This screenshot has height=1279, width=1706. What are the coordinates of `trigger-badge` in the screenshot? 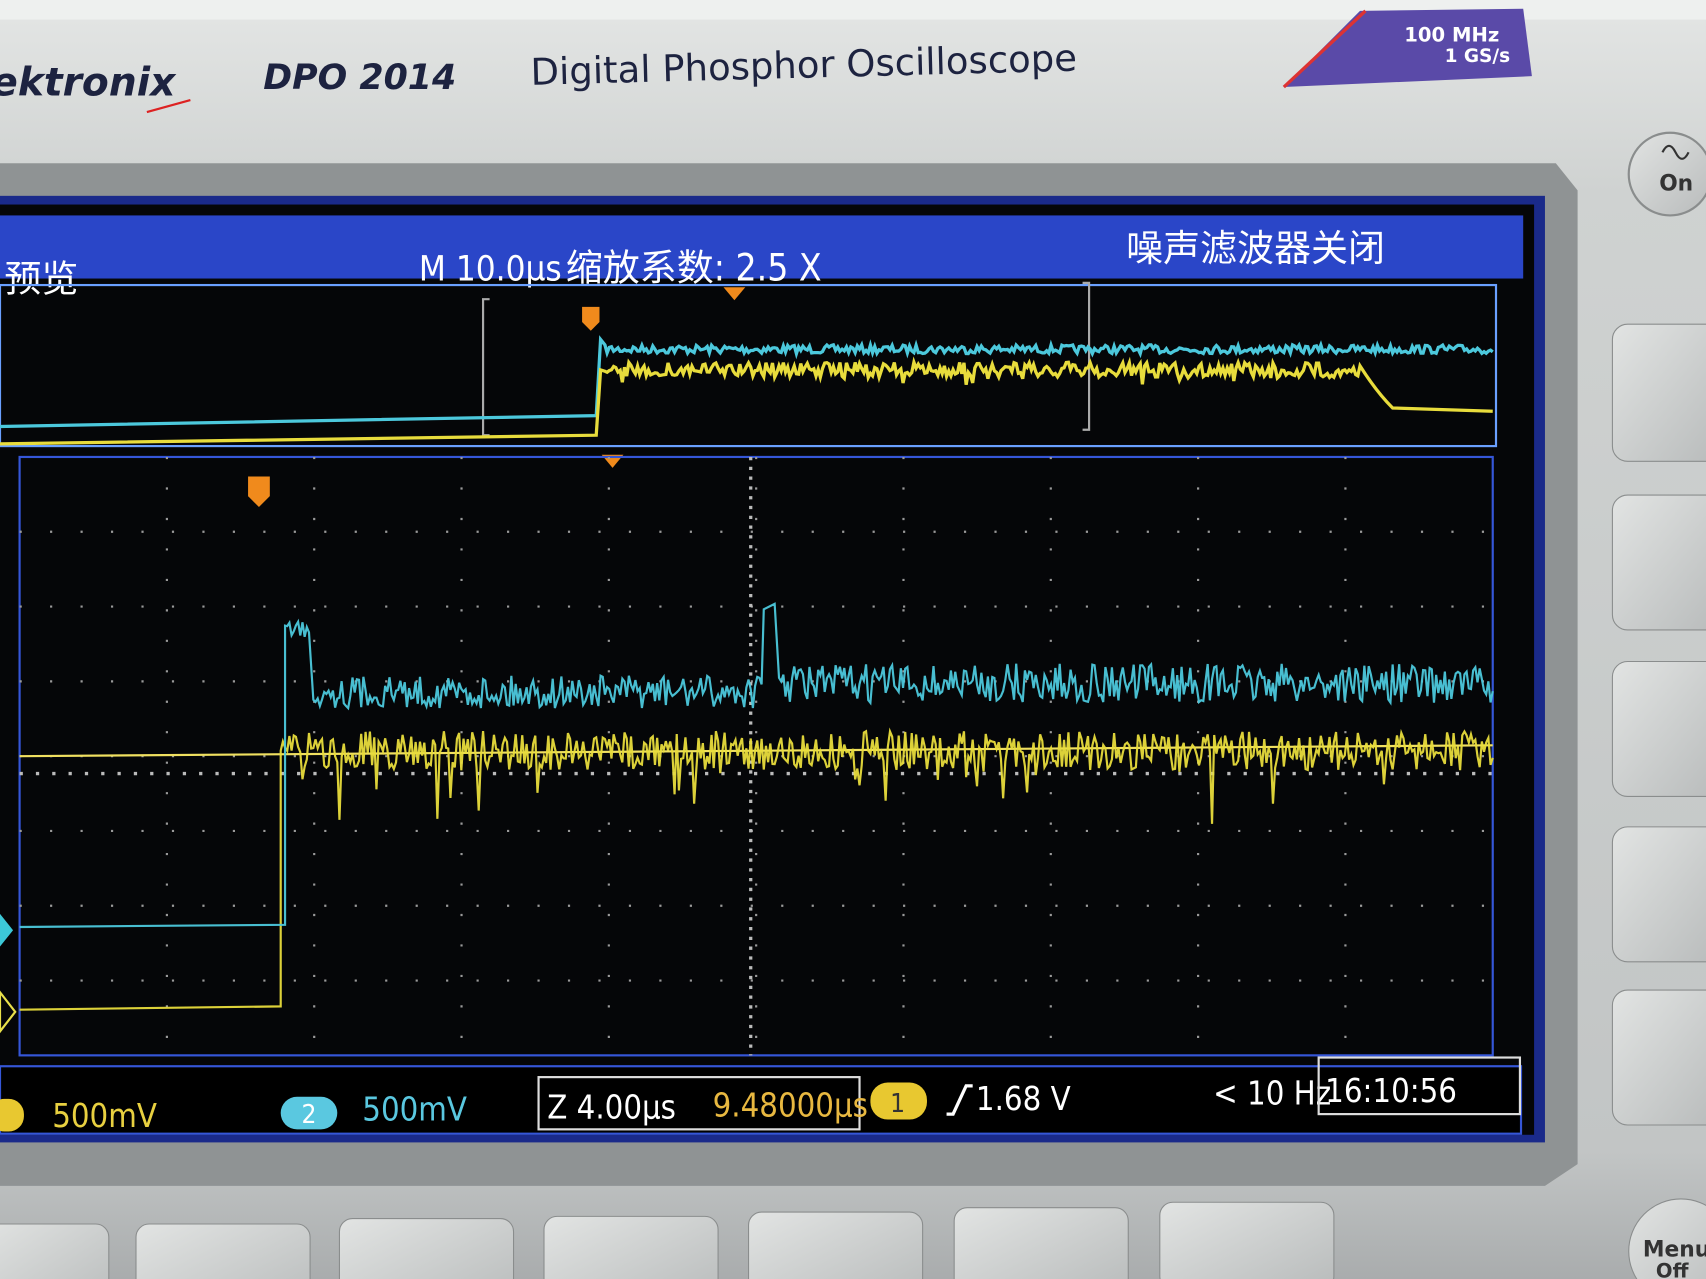 It's located at (898, 1101).